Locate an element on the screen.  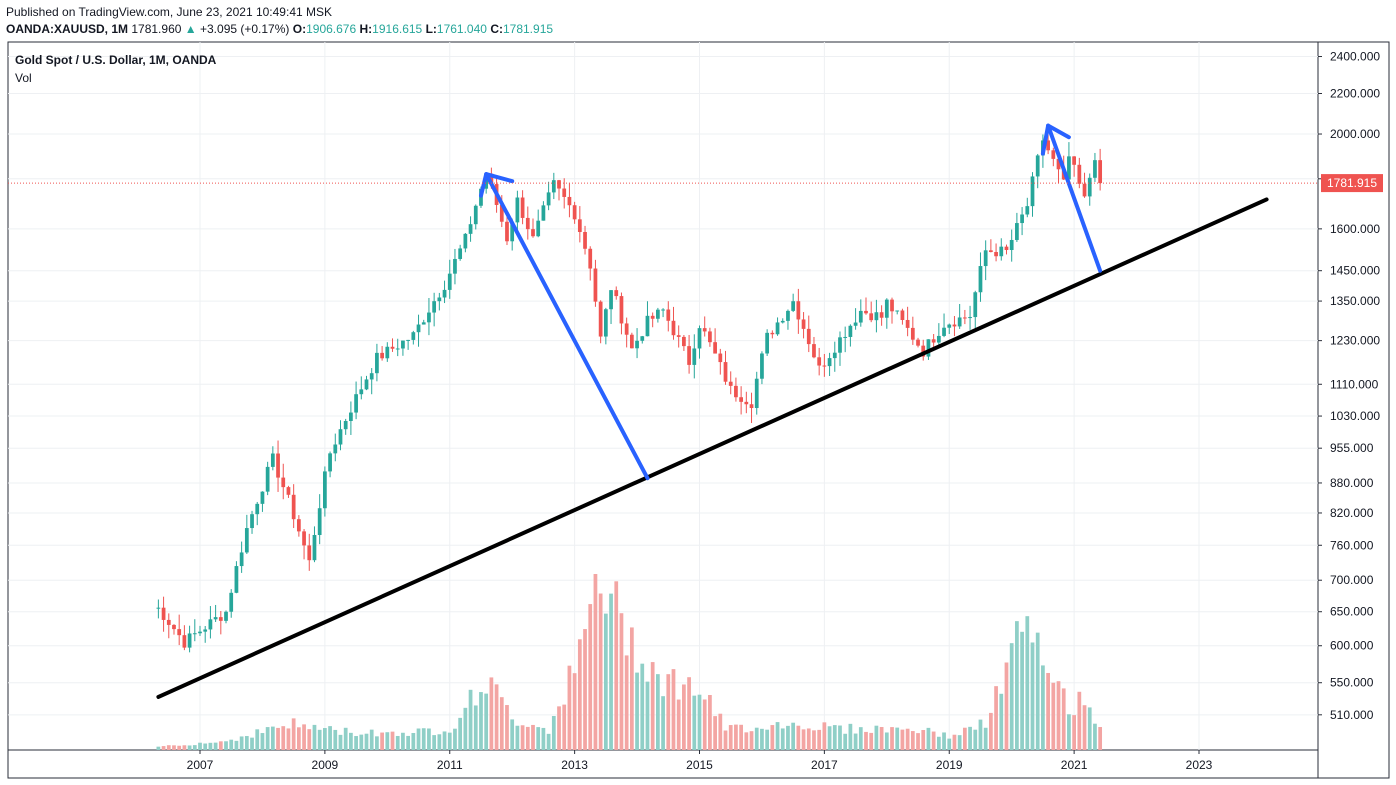
time-axis: 2007 2009 2011 2013 2015 2017 2019 2021 2023 is located at coordinates (700, 761).